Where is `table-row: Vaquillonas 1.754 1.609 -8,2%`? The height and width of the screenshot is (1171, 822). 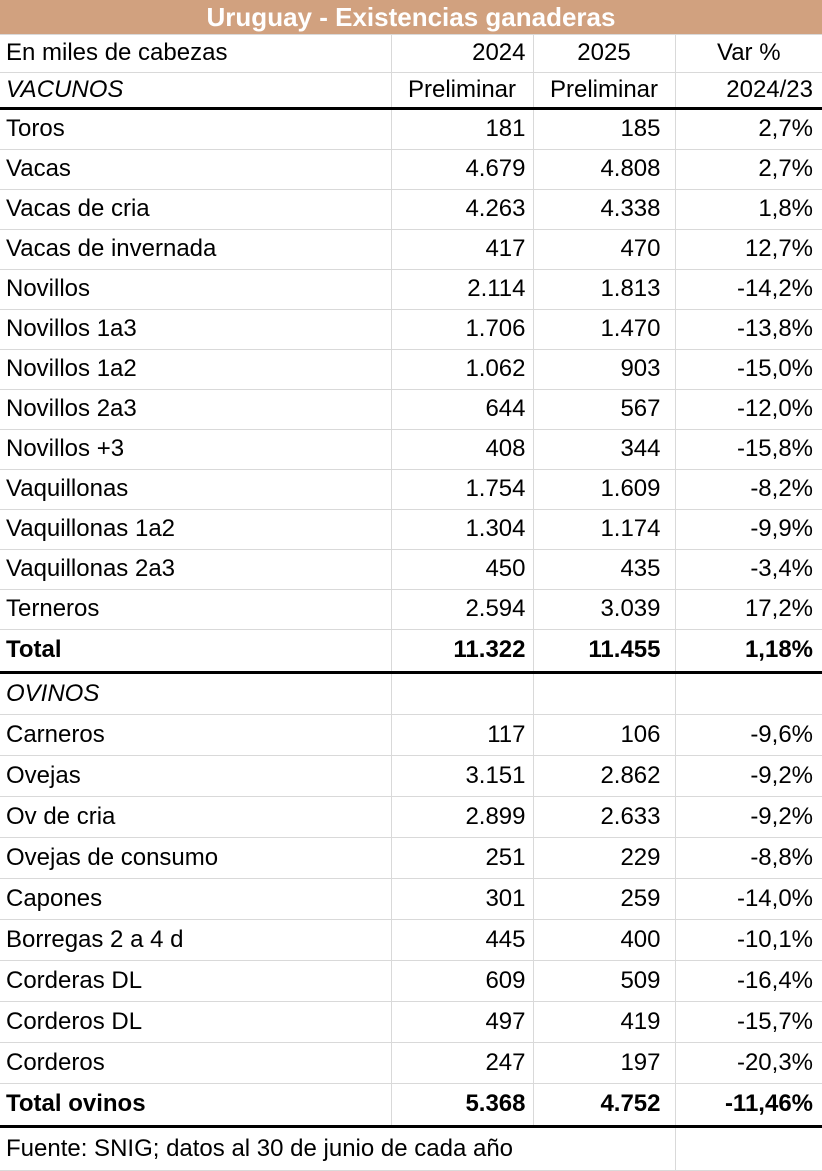
table-row: Vaquillonas 1.754 1.609 -8,2% is located at coordinates (411, 489).